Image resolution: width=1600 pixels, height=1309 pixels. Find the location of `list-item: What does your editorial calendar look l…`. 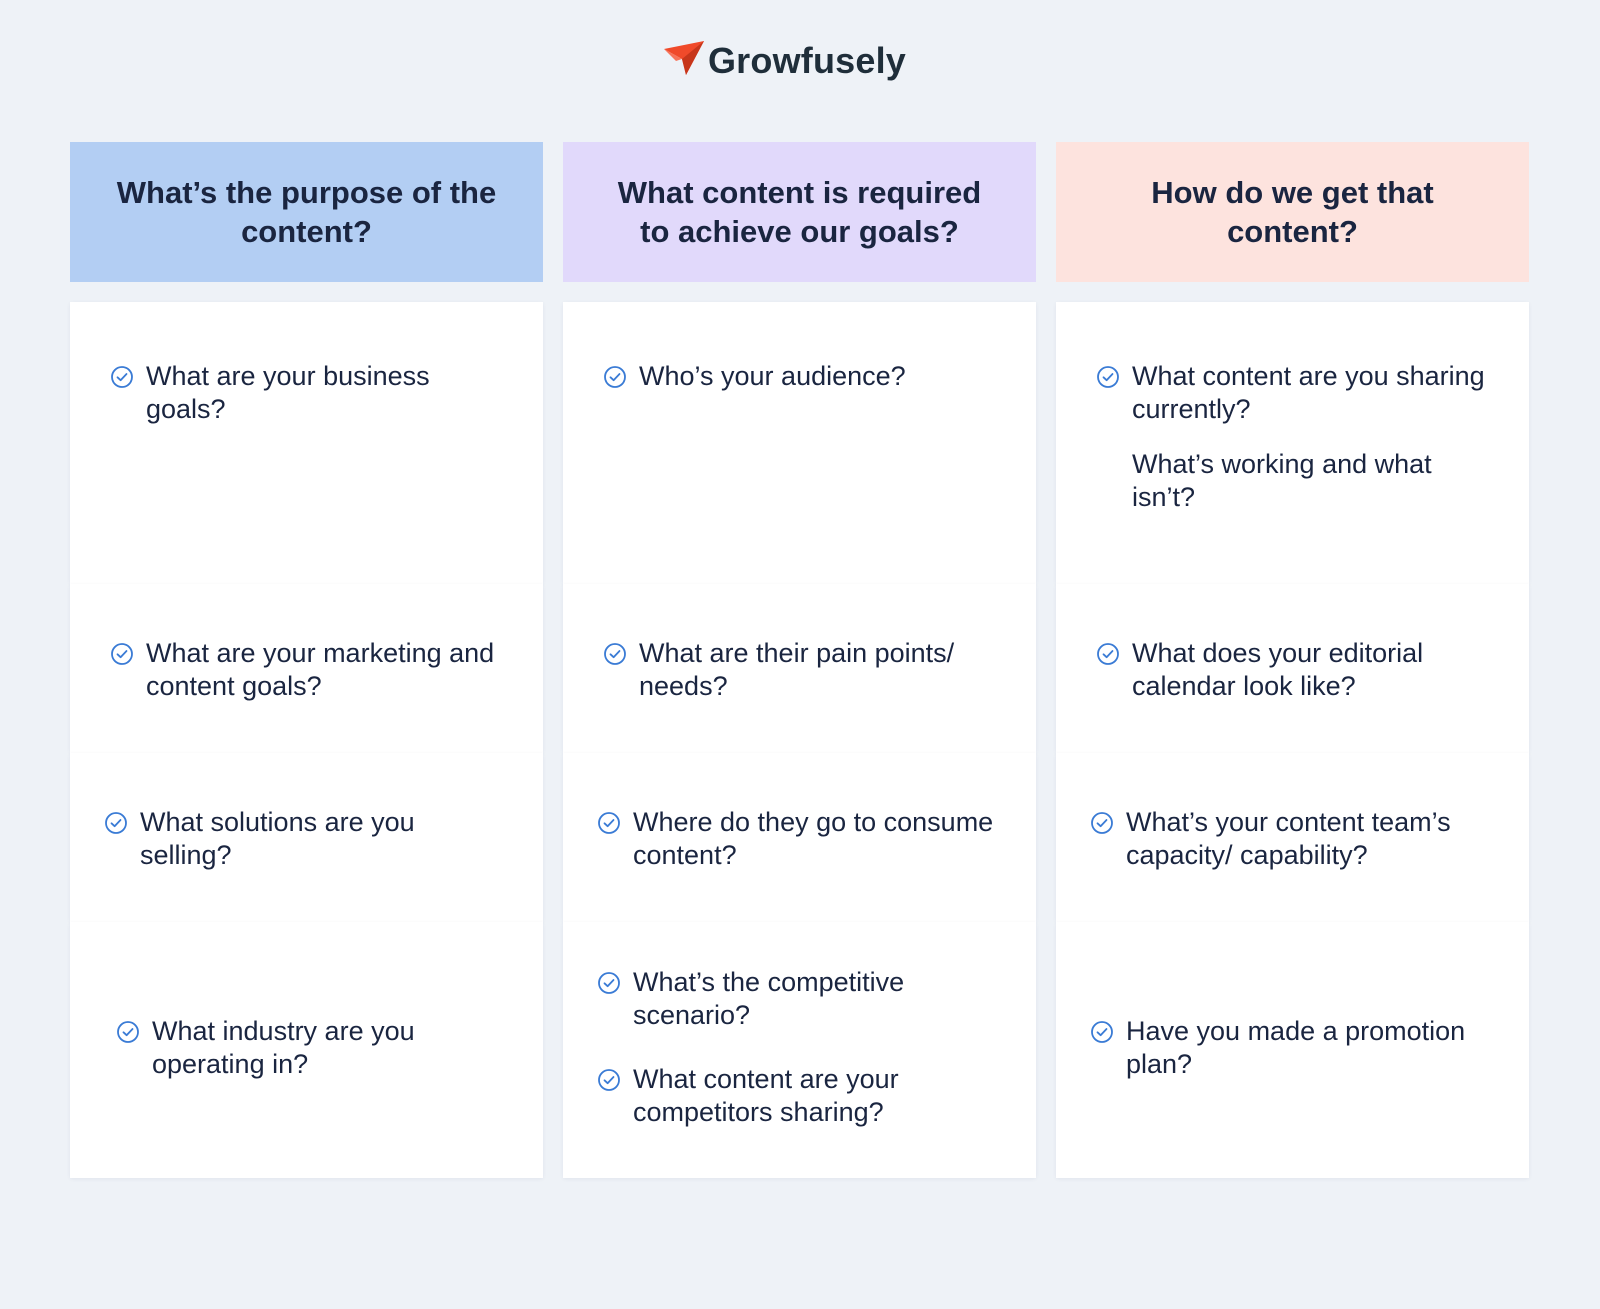

list-item: What does your editorial calendar look l… is located at coordinates (1292, 670).